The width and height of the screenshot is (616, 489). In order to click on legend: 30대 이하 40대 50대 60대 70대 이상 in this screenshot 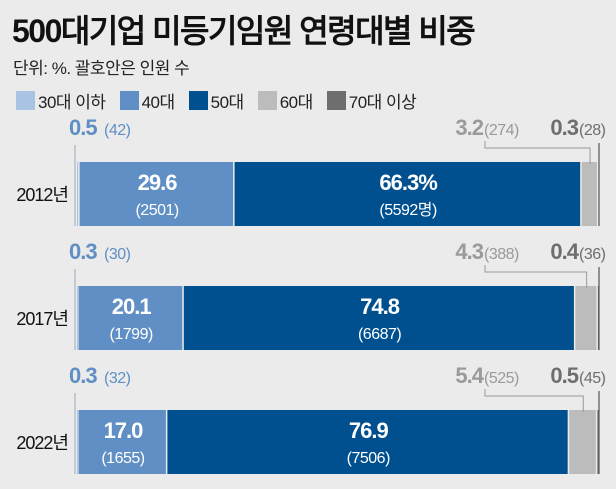, I will do `click(216, 100)`.